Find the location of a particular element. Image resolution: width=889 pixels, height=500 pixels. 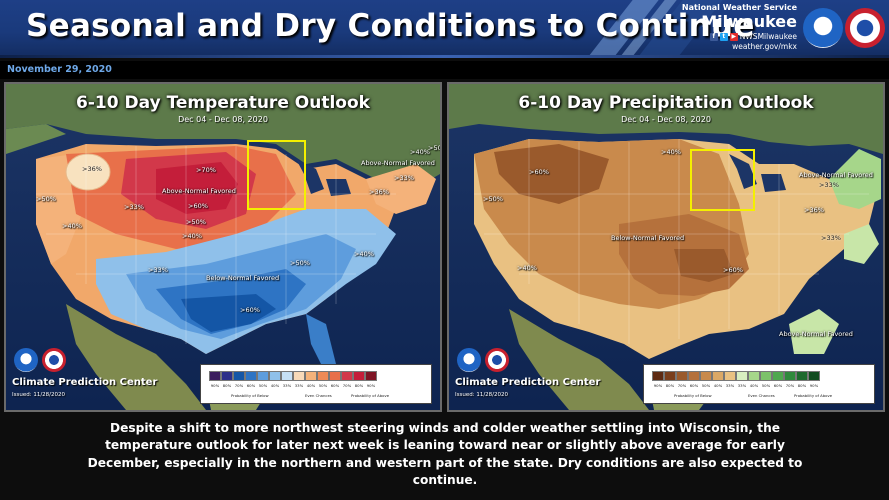

office-website: weather.gov/mkx is located at coordinates (764, 46).